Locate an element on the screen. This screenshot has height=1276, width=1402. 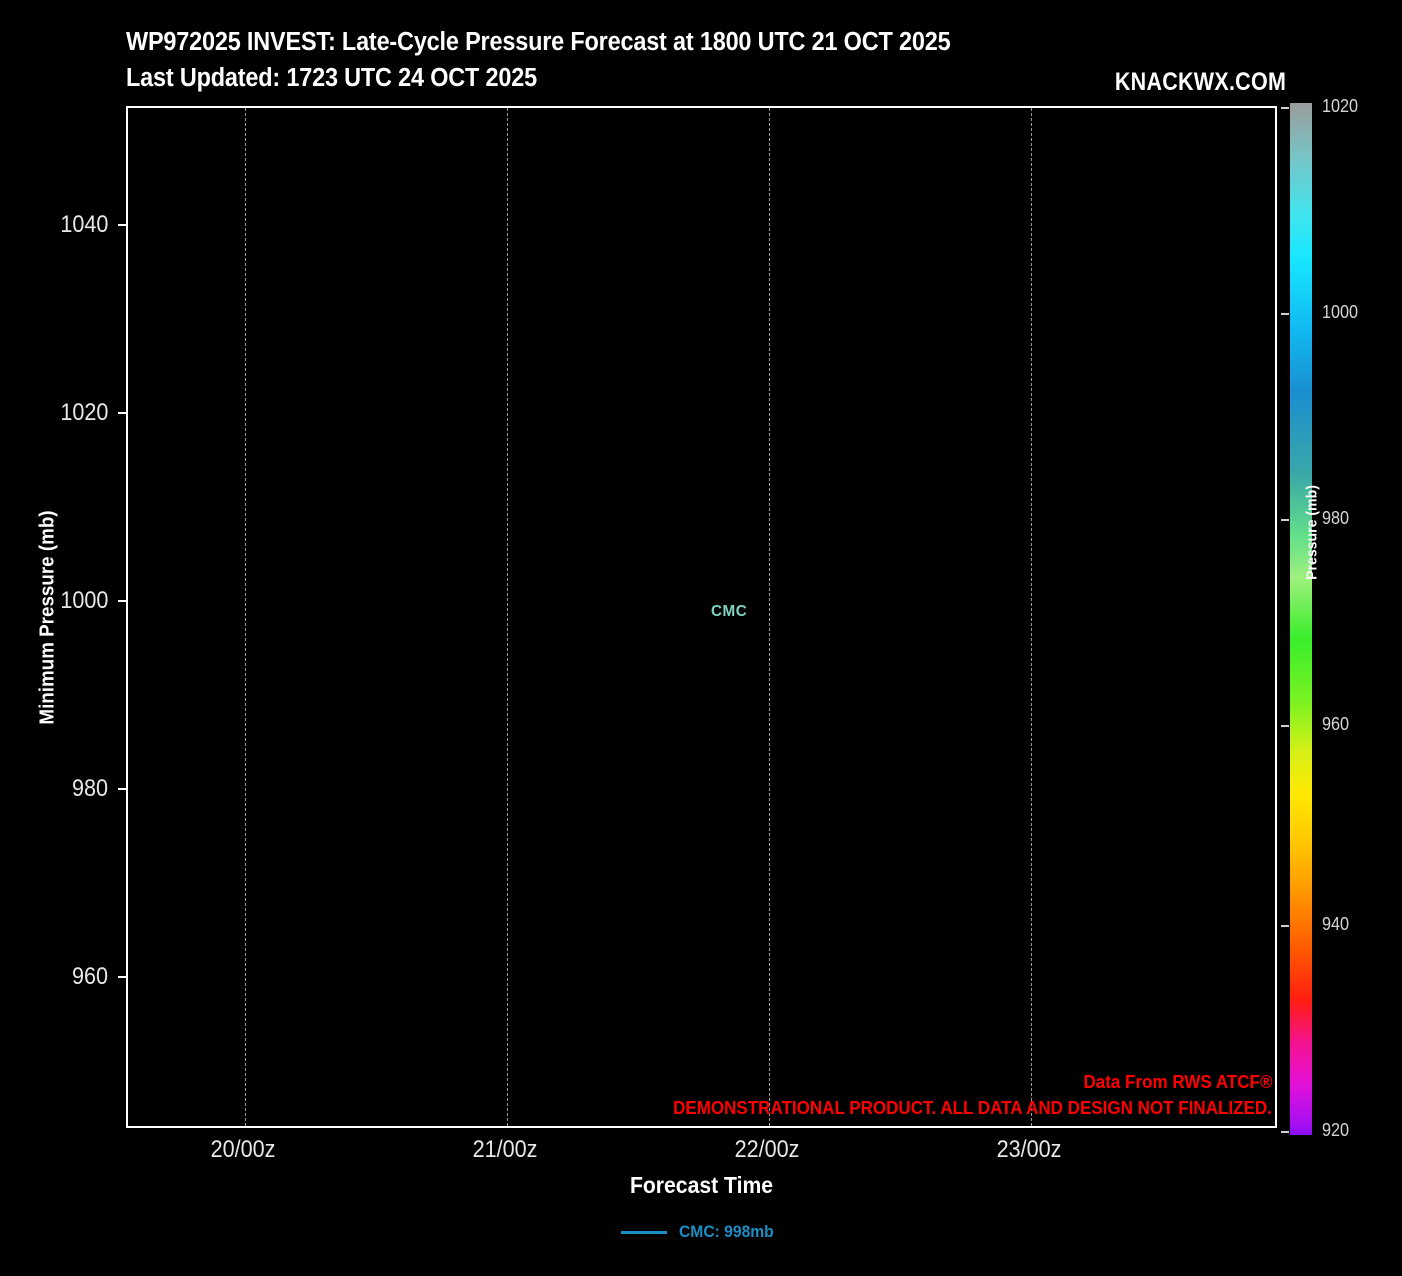
y-axis-tick-label: 1040 is located at coordinates (83, 224).